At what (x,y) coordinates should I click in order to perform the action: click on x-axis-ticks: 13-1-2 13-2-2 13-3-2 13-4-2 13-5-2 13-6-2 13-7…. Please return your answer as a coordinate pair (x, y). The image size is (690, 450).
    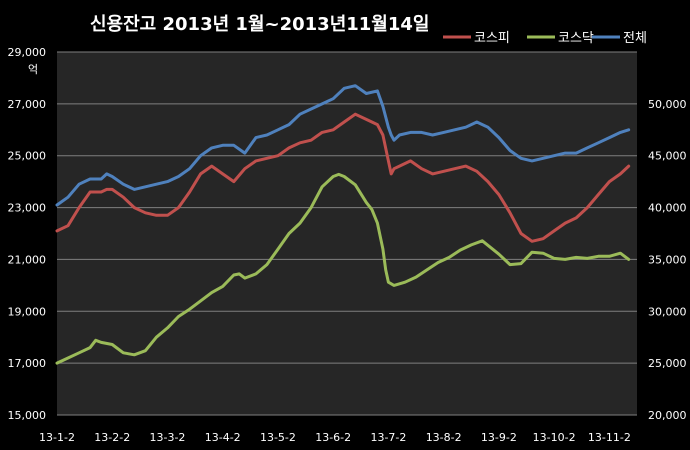
    Looking at the image, I should click on (335, 437).